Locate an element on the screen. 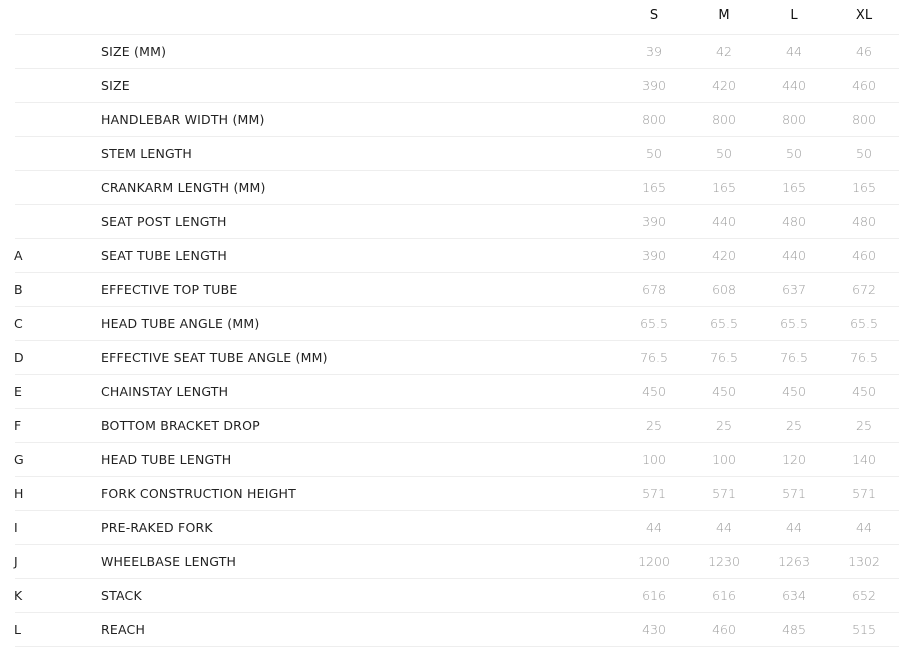 This screenshot has width=911, height=647. row-label: BOTTOM BRACKET DROP is located at coordinates (180, 425).